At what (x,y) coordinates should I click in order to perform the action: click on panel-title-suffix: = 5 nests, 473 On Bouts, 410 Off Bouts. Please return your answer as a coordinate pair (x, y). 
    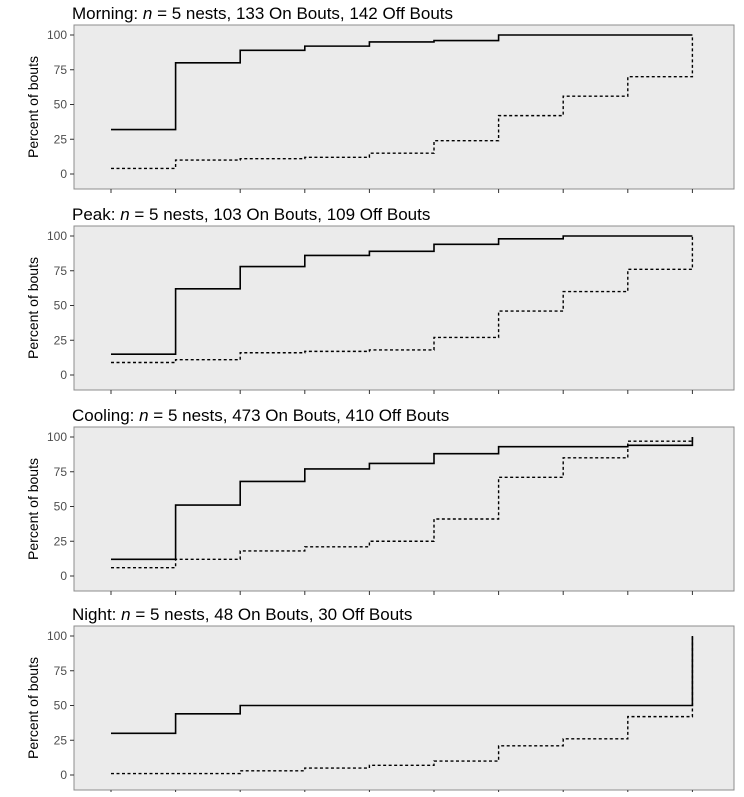
    Looking at the image, I should click on (299, 415).